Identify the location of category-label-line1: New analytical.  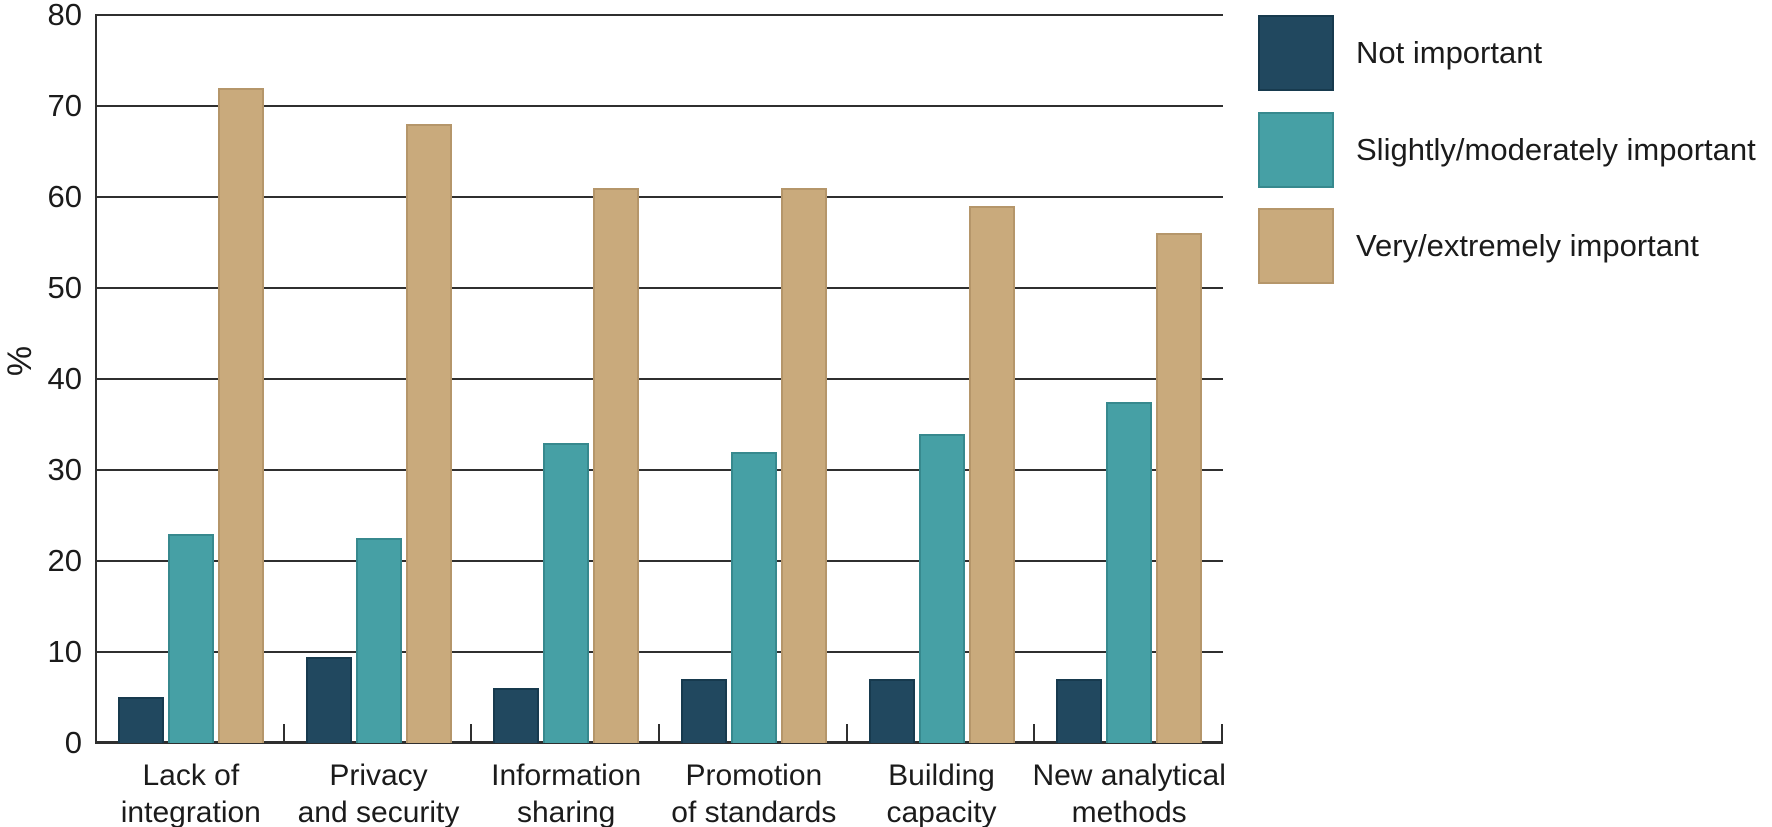
(1129, 775).